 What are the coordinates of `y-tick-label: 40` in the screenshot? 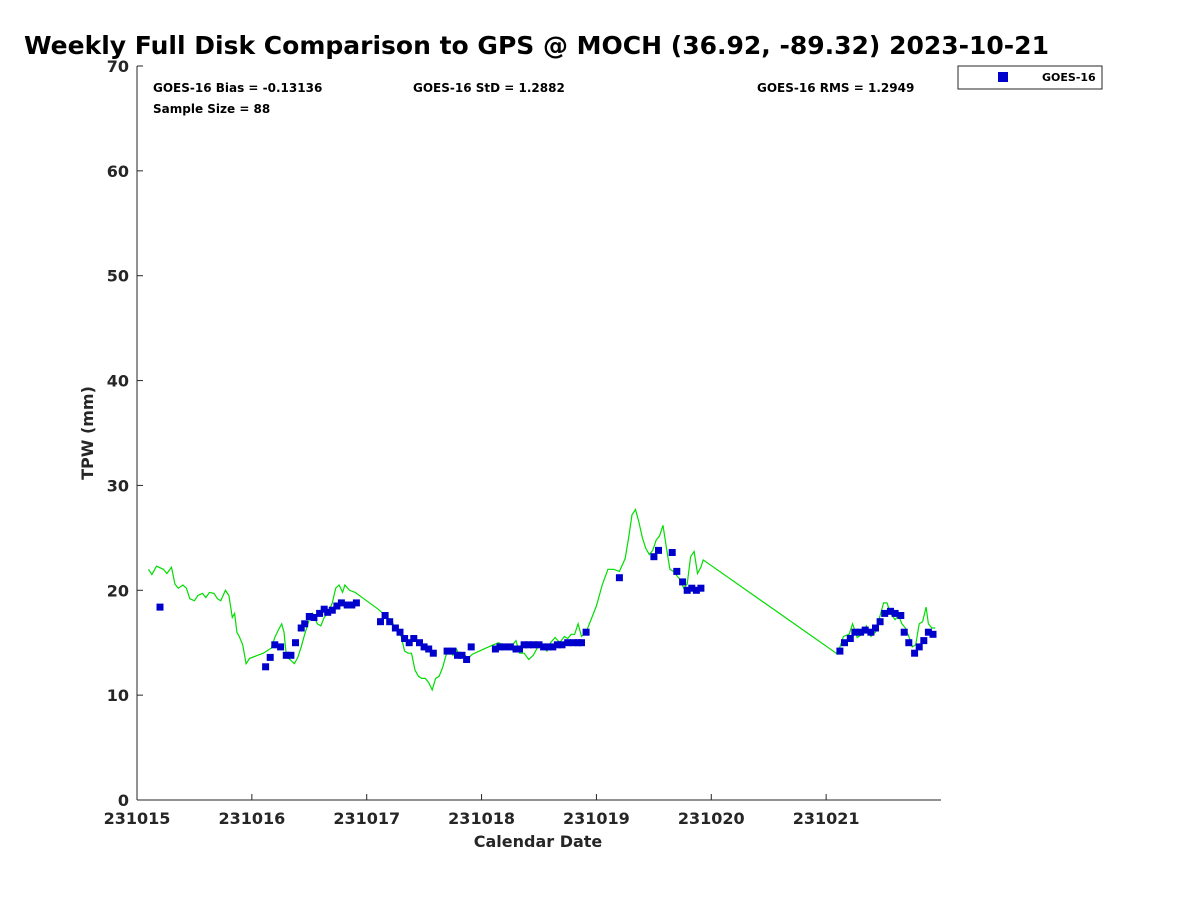 It's located at (118, 381).